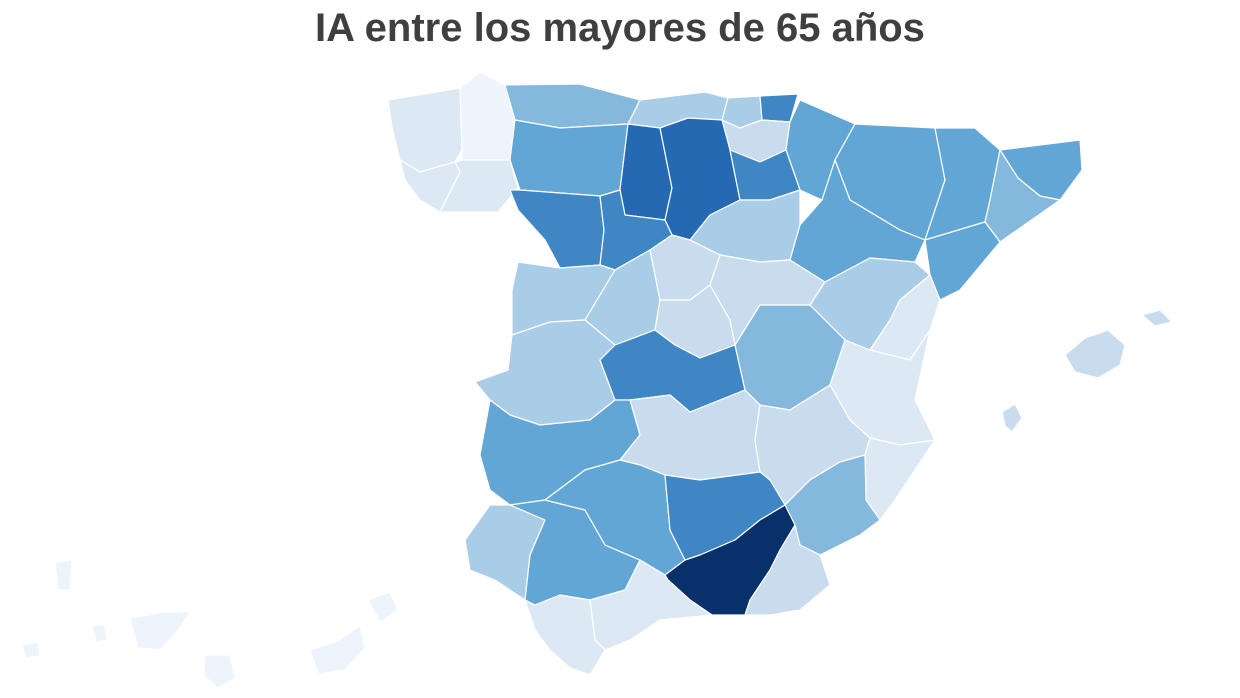 The image size is (1240, 698). Describe the element at coordinates (787, 570) in the screenshot. I see `region-almeria: Almería` at that location.